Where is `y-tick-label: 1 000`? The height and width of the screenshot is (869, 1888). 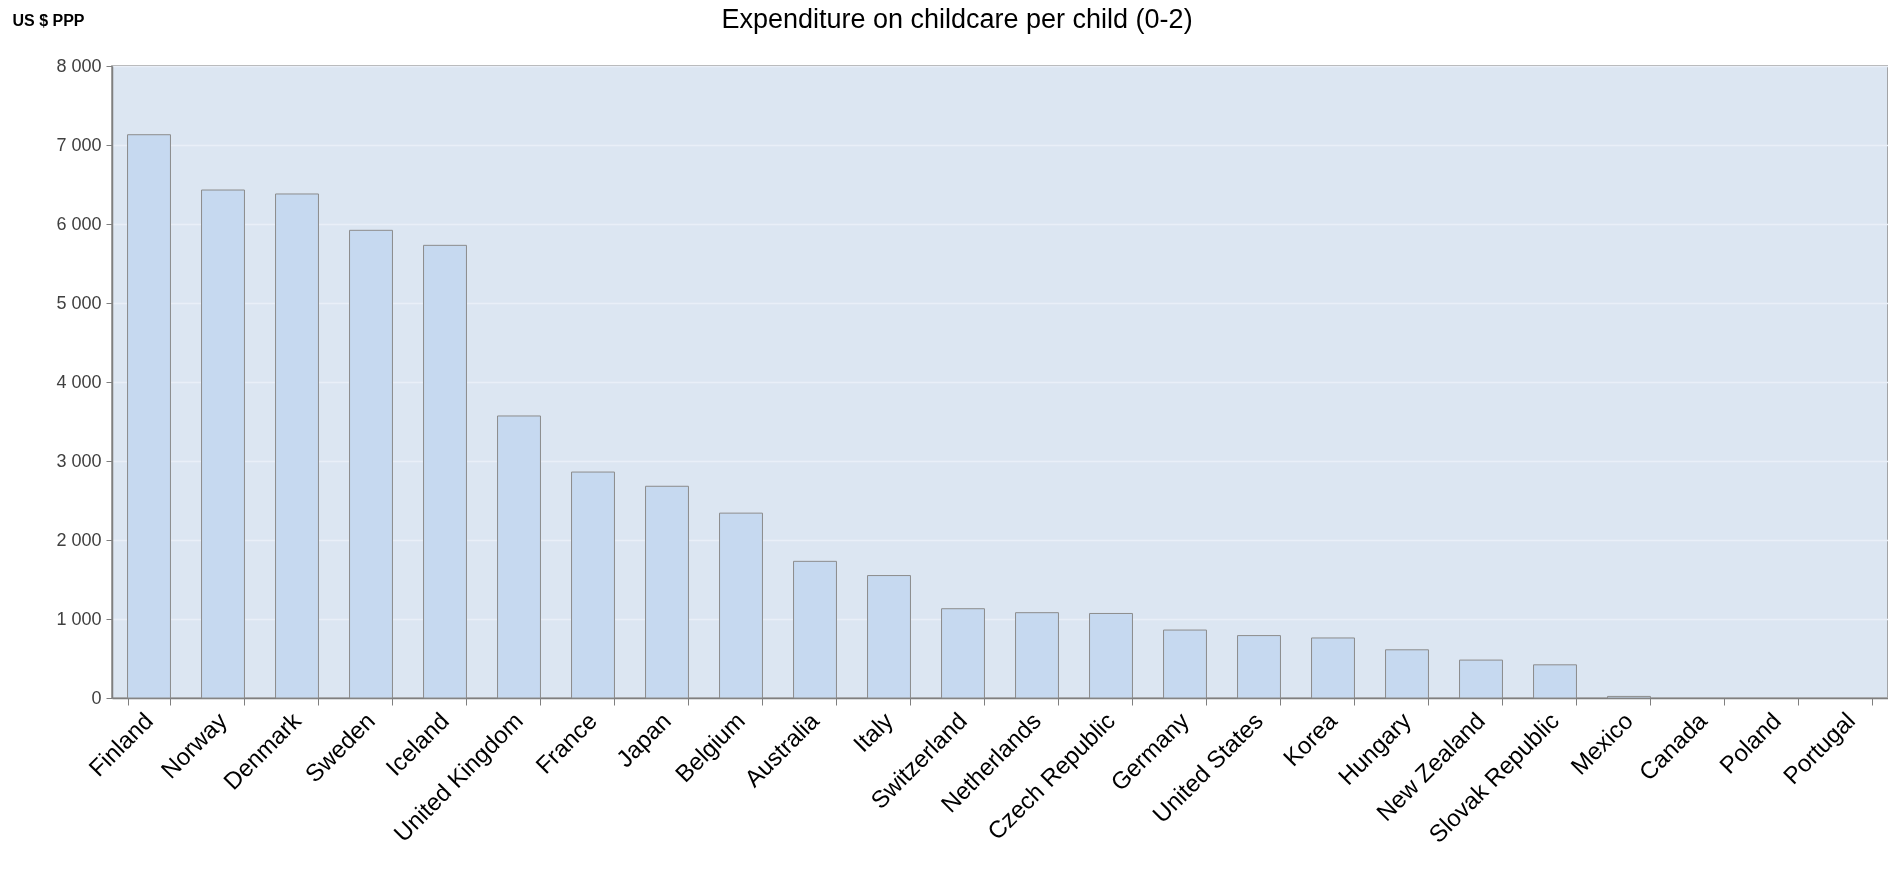
y-tick-label: 1 000 is located at coordinates (79, 618).